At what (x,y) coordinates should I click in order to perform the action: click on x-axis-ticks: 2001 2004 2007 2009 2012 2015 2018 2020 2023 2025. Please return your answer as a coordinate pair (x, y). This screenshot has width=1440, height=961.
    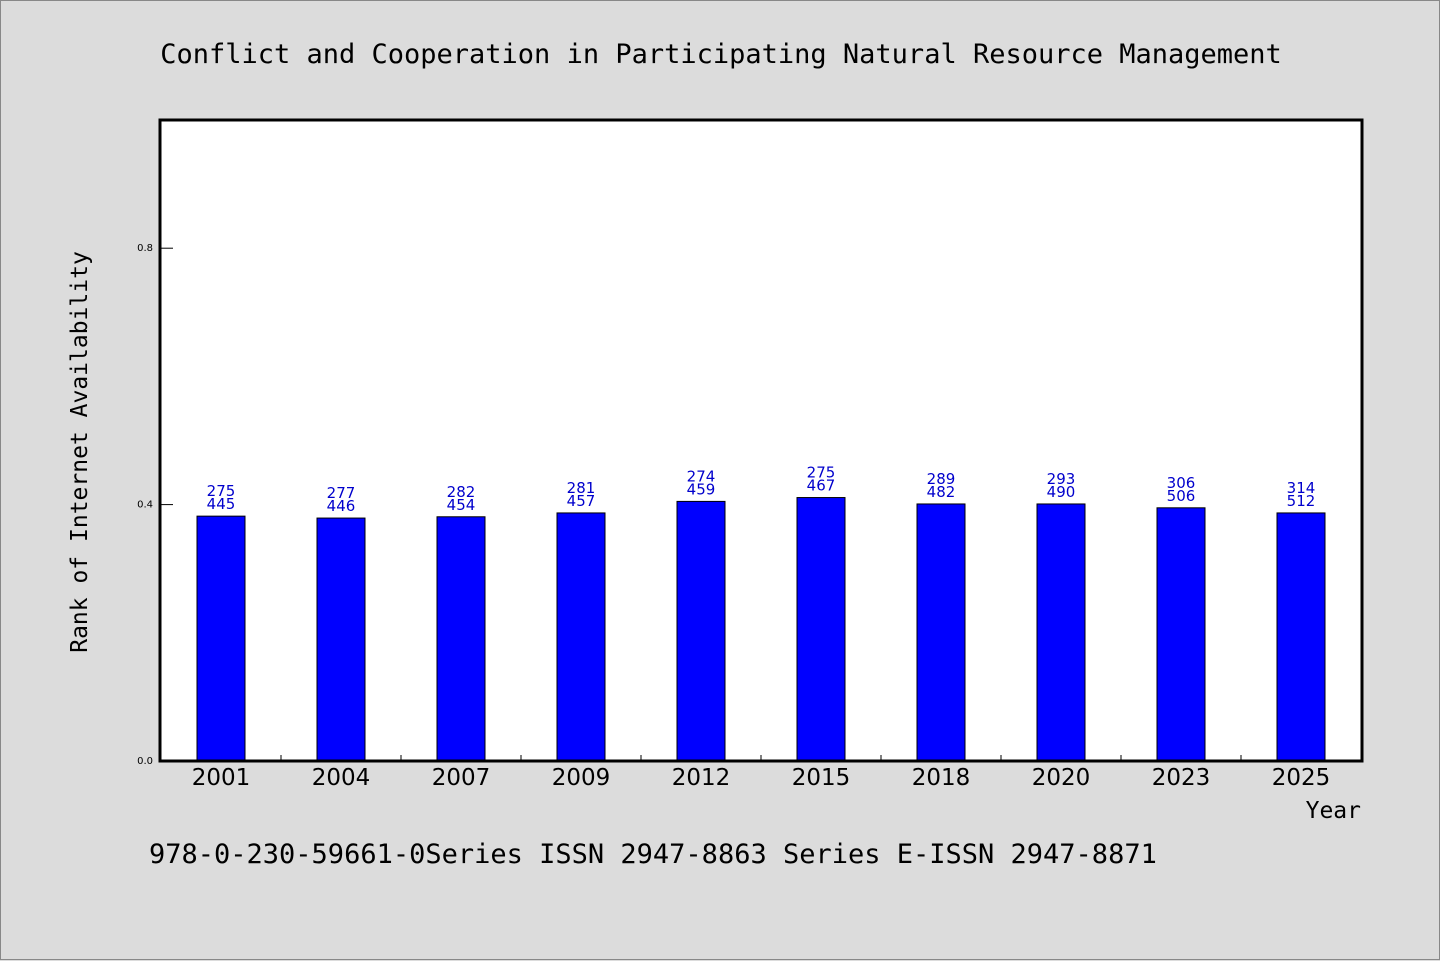
    Looking at the image, I should click on (761, 773).